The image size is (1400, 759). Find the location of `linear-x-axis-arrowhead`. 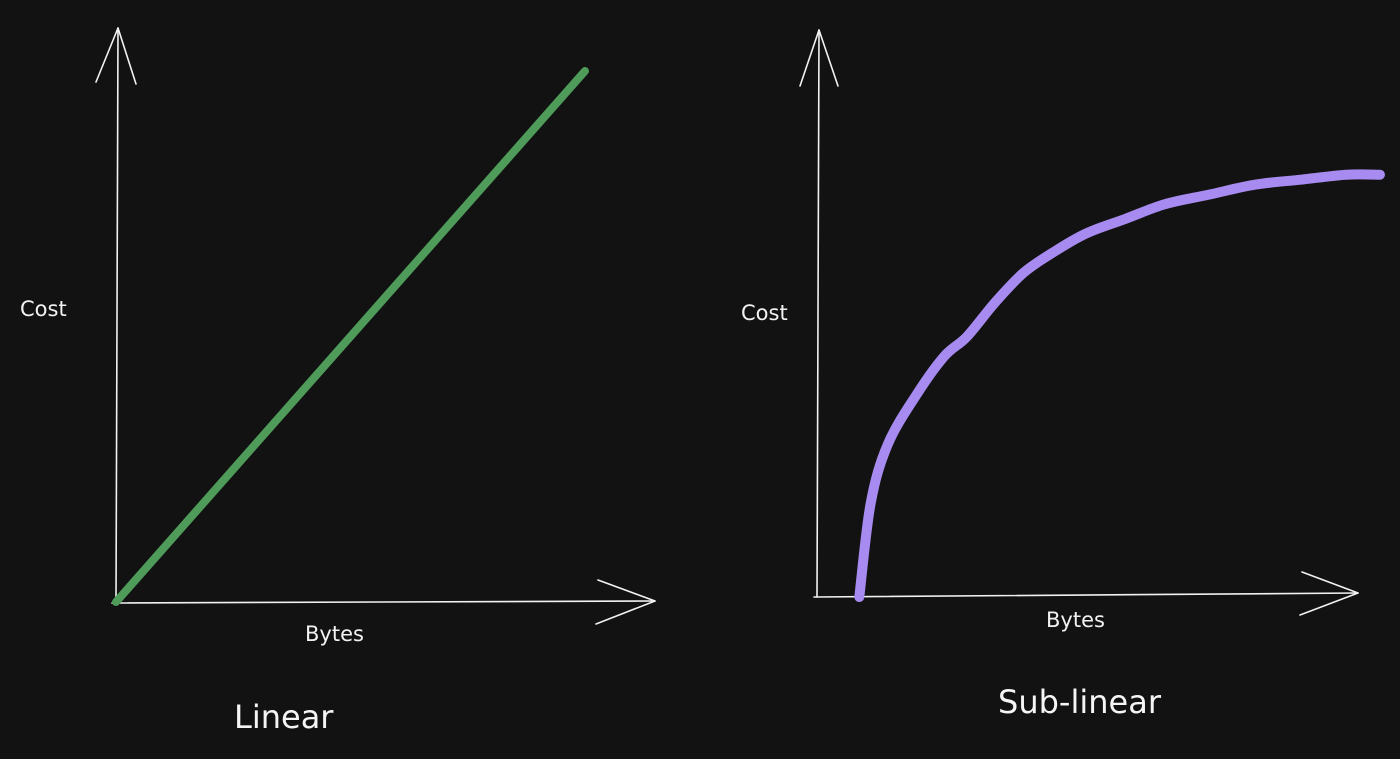

linear-x-axis-arrowhead is located at coordinates (625, 602).